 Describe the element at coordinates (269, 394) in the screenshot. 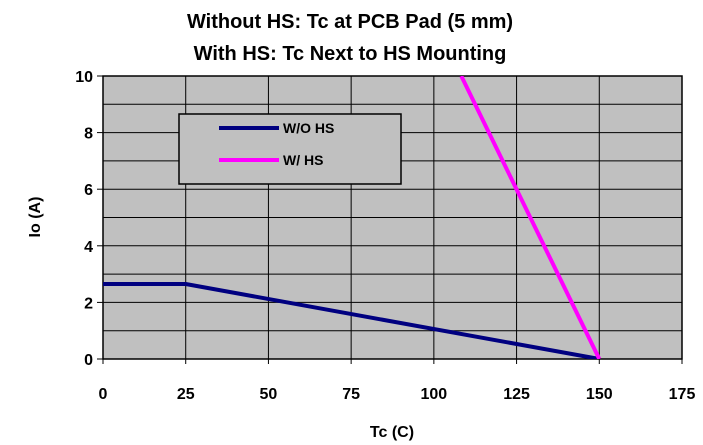

I see `x-tick-label: 50` at that location.